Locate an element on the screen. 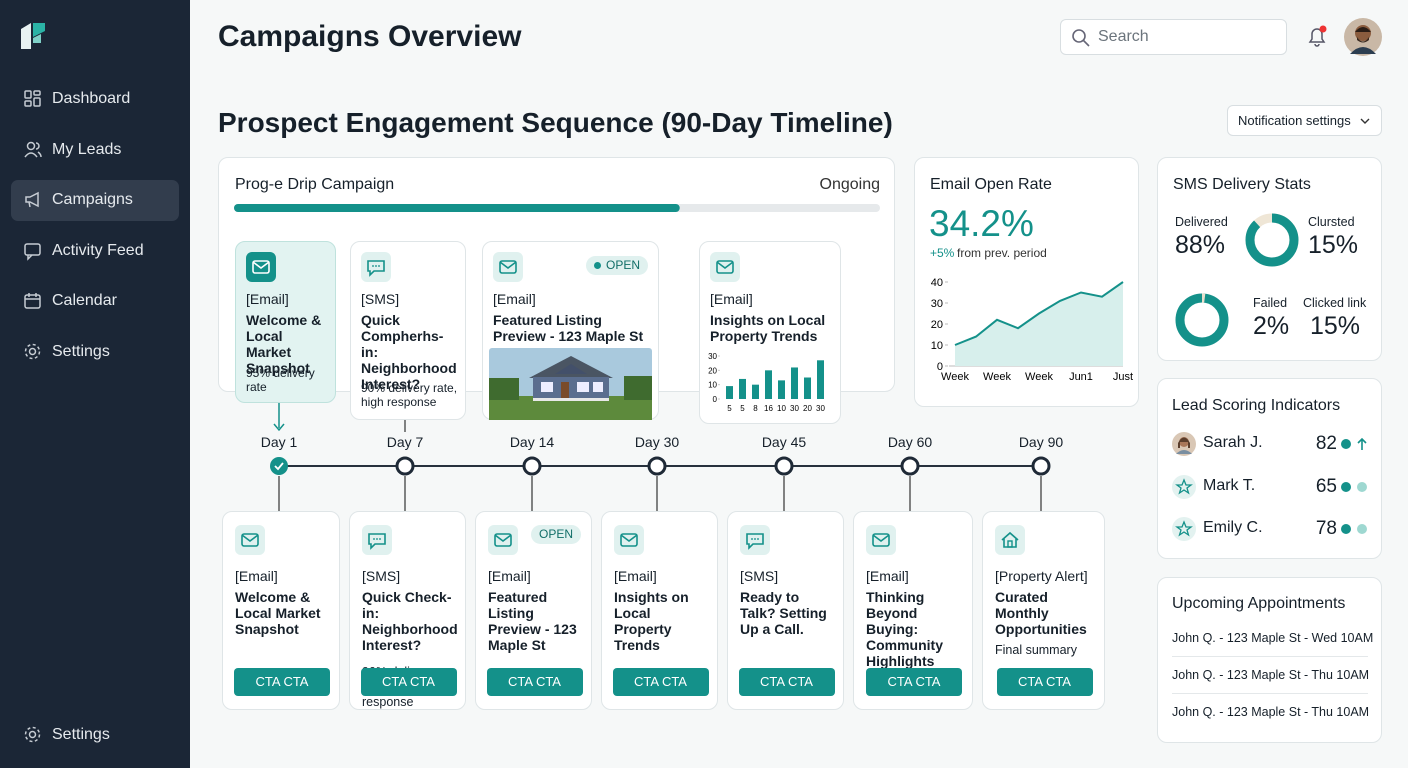 Image resolution: width=1408 pixels, height=768 pixels. area is located at coordinates (1039, 324).